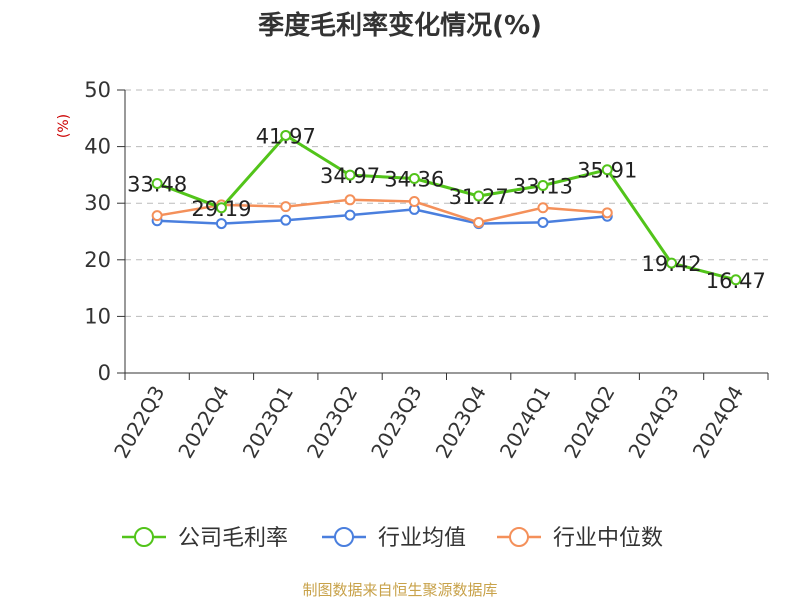 The height and width of the screenshot is (600, 800). I want to click on data-label: 16.47, so click(736, 281).